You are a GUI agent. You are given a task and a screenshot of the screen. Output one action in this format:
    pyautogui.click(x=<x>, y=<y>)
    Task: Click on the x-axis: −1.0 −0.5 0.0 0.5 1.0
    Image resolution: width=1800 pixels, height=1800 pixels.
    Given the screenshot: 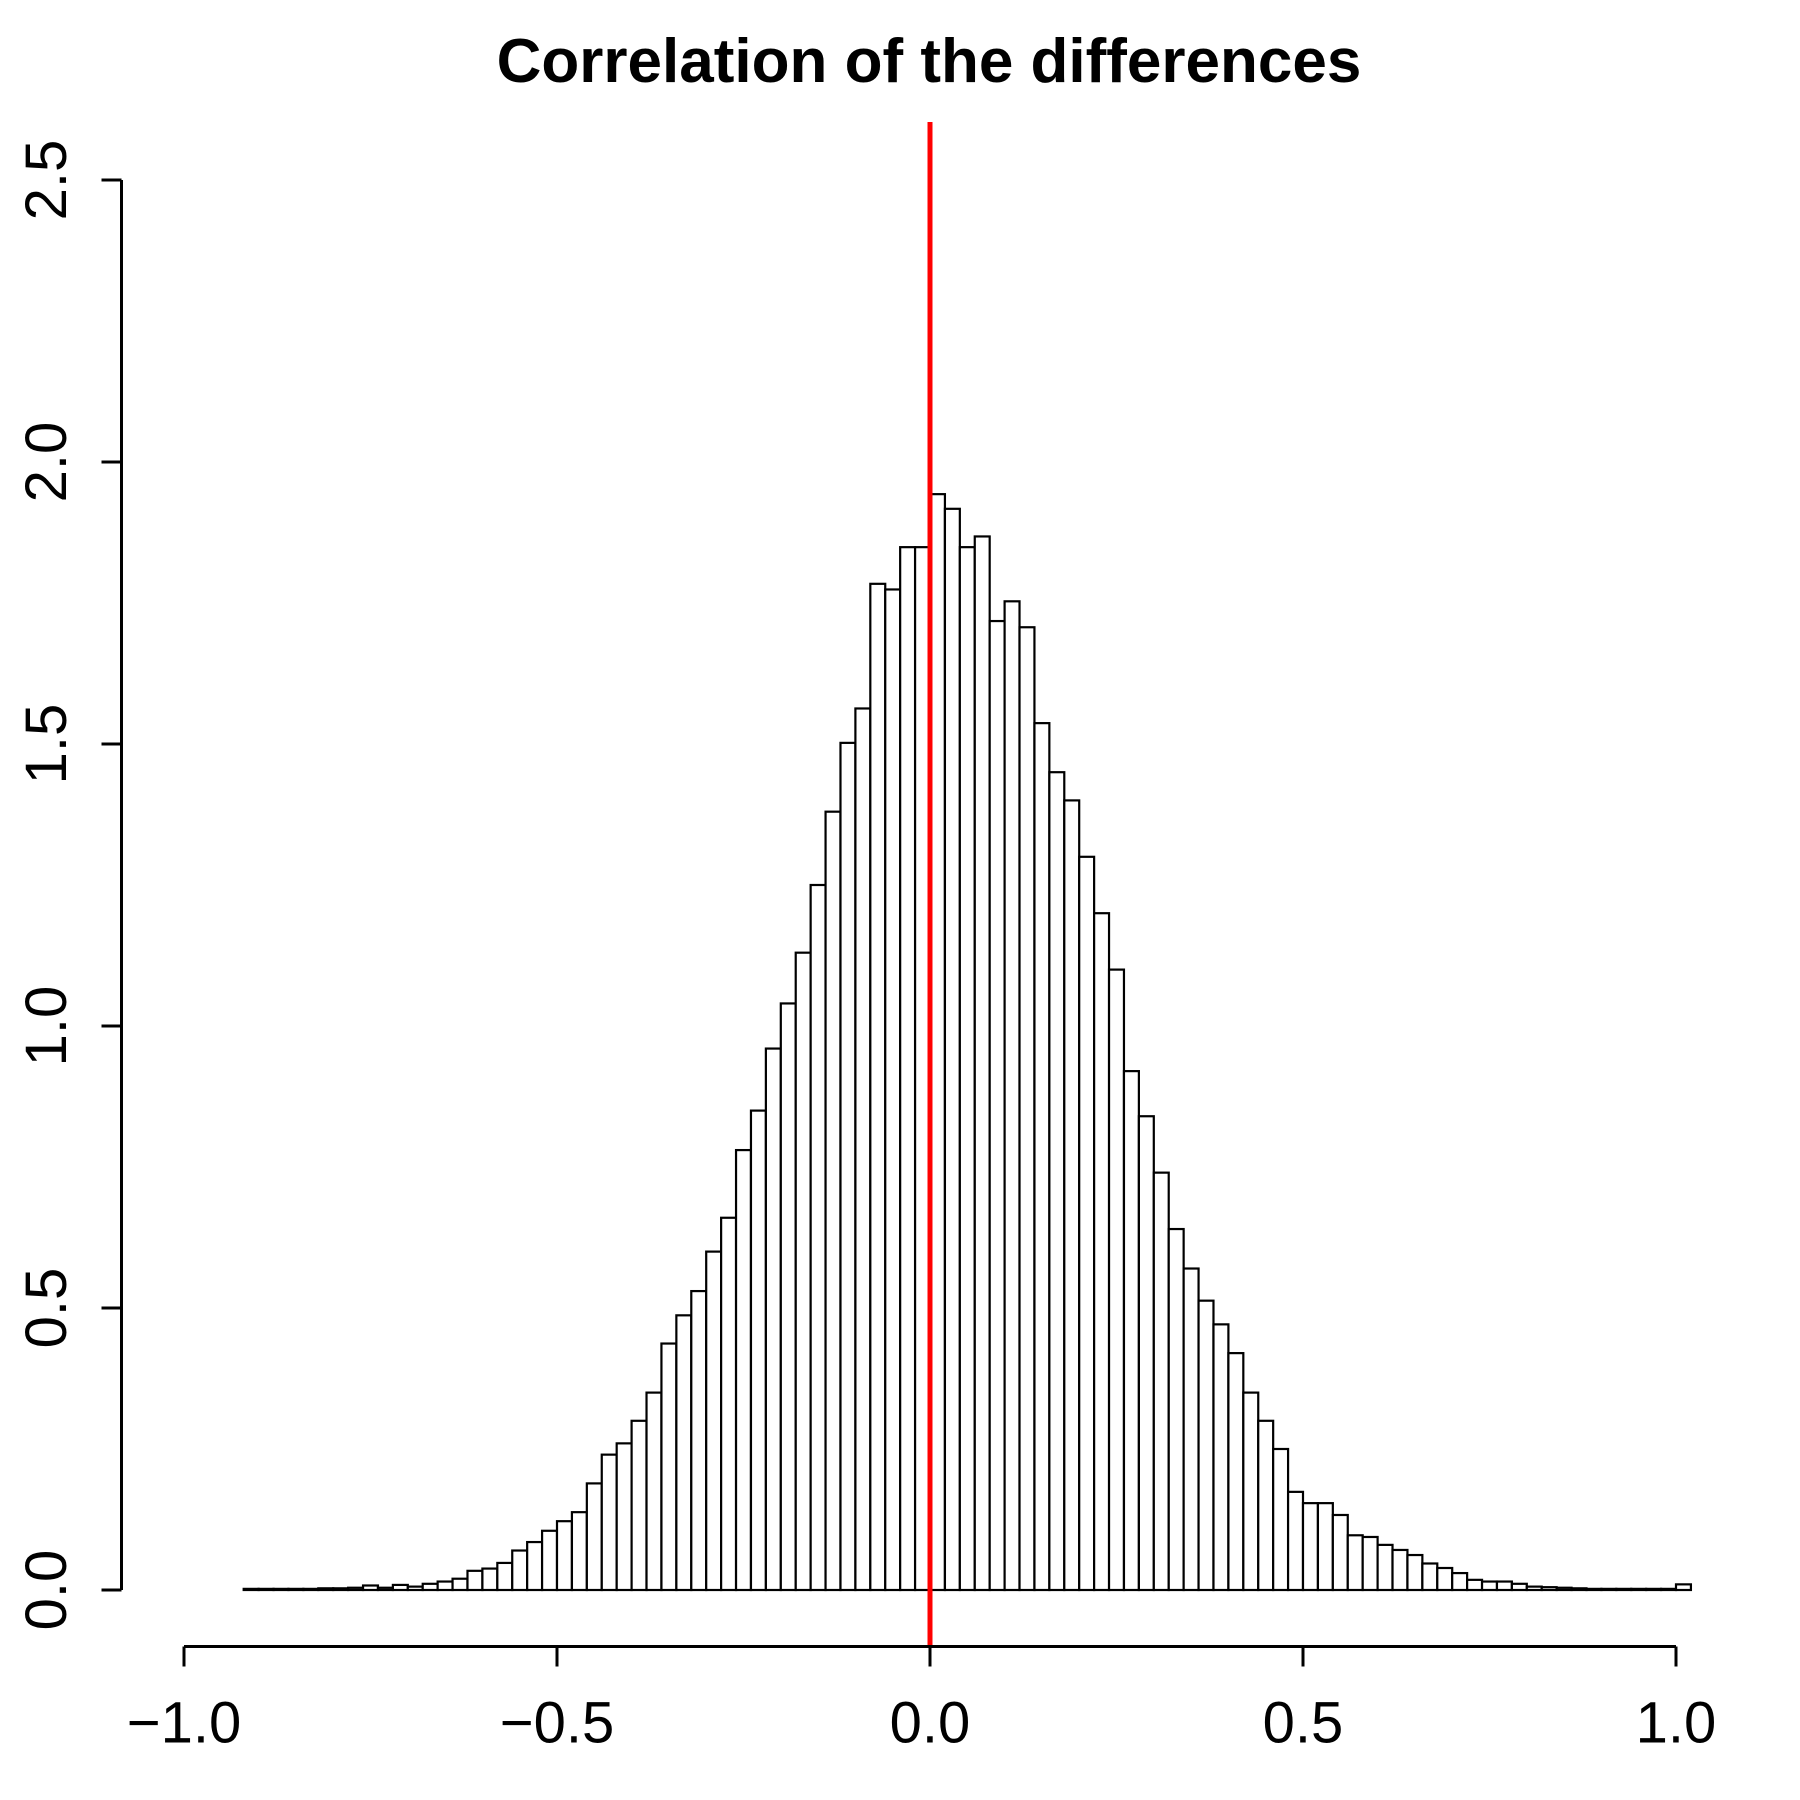 What is the action you would take?
    pyautogui.click(x=922, y=1700)
    